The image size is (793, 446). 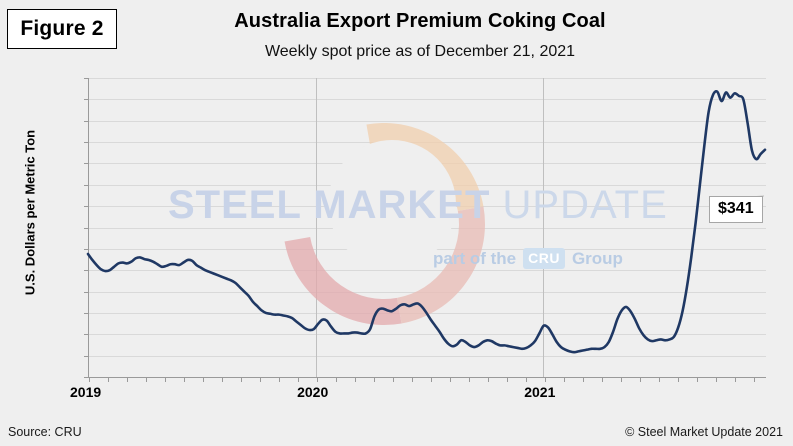 What do you see at coordinates (420, 21) in the screenshot?
I see `chart-title: Australia Export Premium Coking Coal` at bounding box center [420, 21].